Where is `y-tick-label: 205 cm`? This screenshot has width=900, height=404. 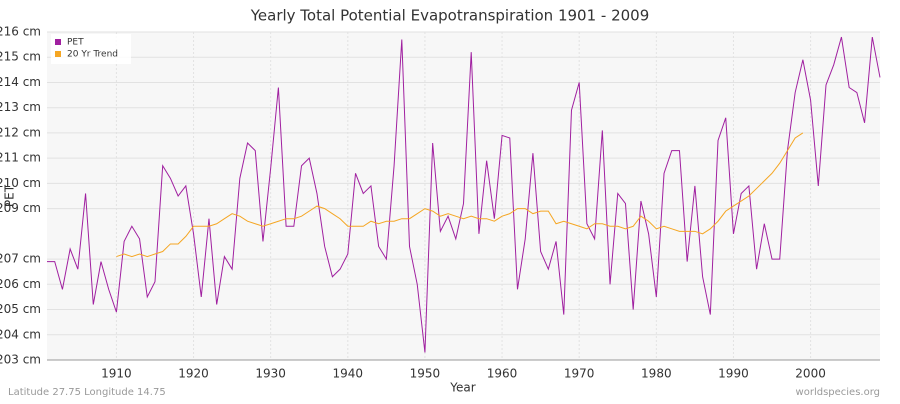
y-tick-label: 205 cm is located at coordinates (20, 309).